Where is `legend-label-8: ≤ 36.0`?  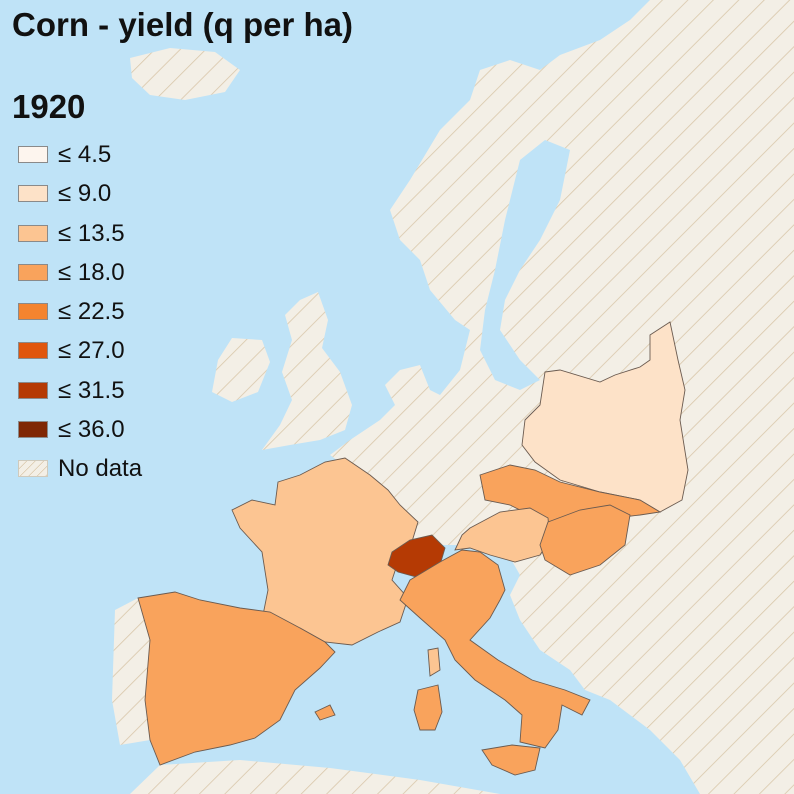
legend-label-8: ≤ 36.0 is located at coordinates (91, 430).